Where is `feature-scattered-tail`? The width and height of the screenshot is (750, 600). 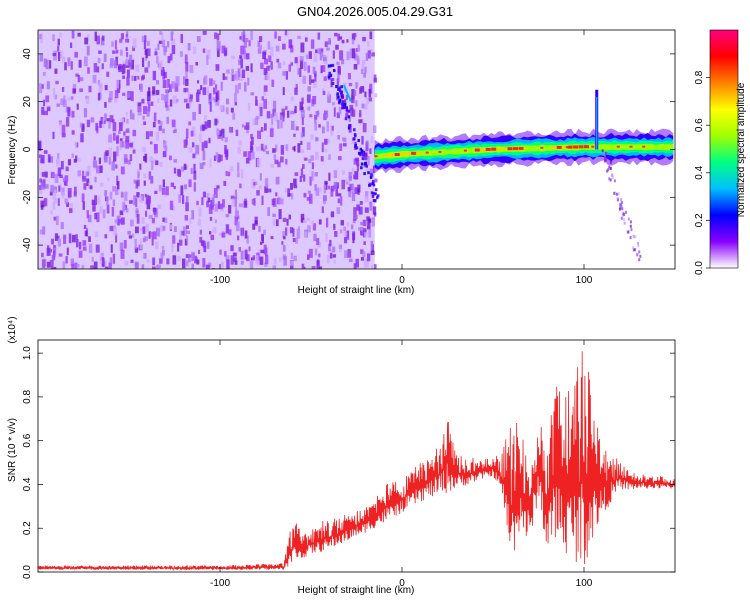 feature-scattered-tail is located at coordinates (620, 205).